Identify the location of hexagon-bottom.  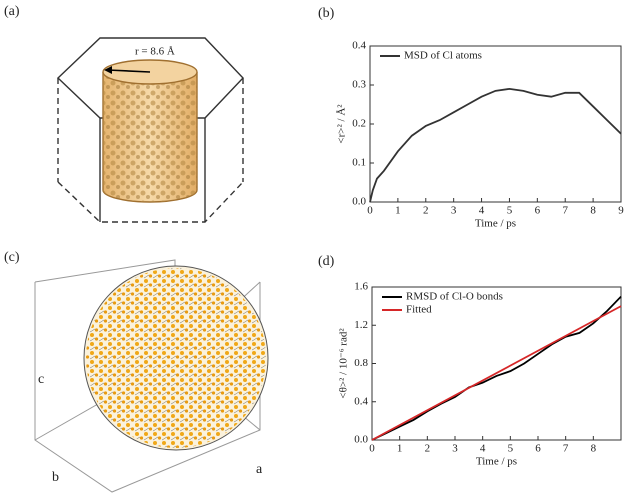
(150, 202).